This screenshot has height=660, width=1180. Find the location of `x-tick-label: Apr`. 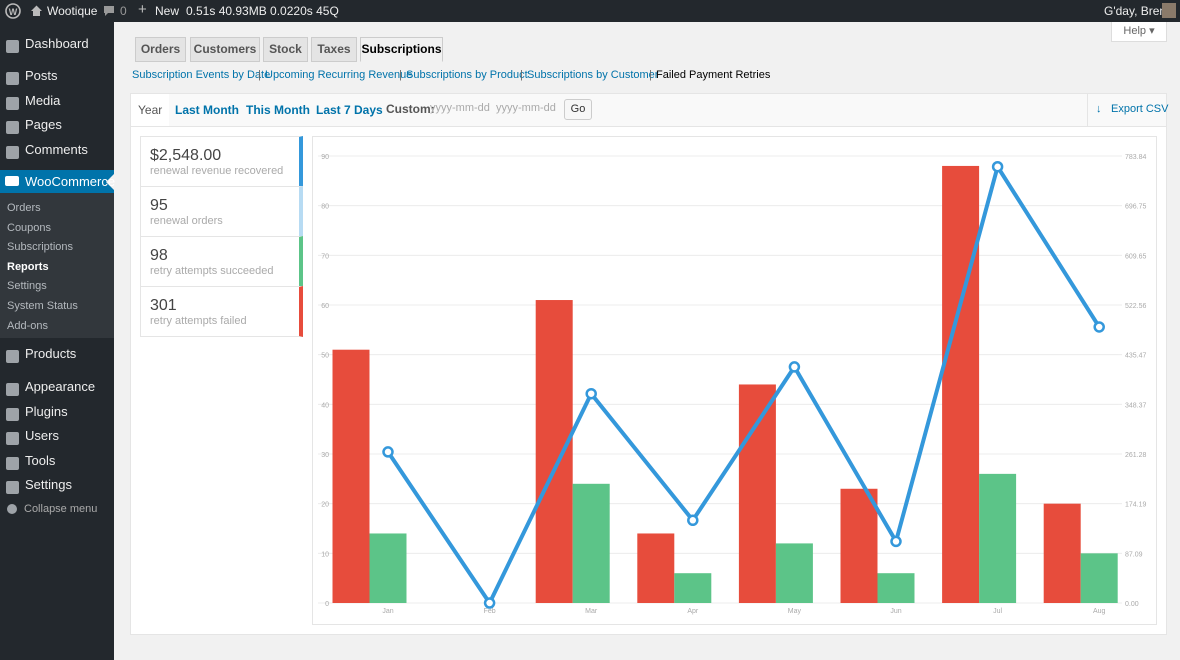

x-tick-label: Apr is located at coordinates (693, 611).